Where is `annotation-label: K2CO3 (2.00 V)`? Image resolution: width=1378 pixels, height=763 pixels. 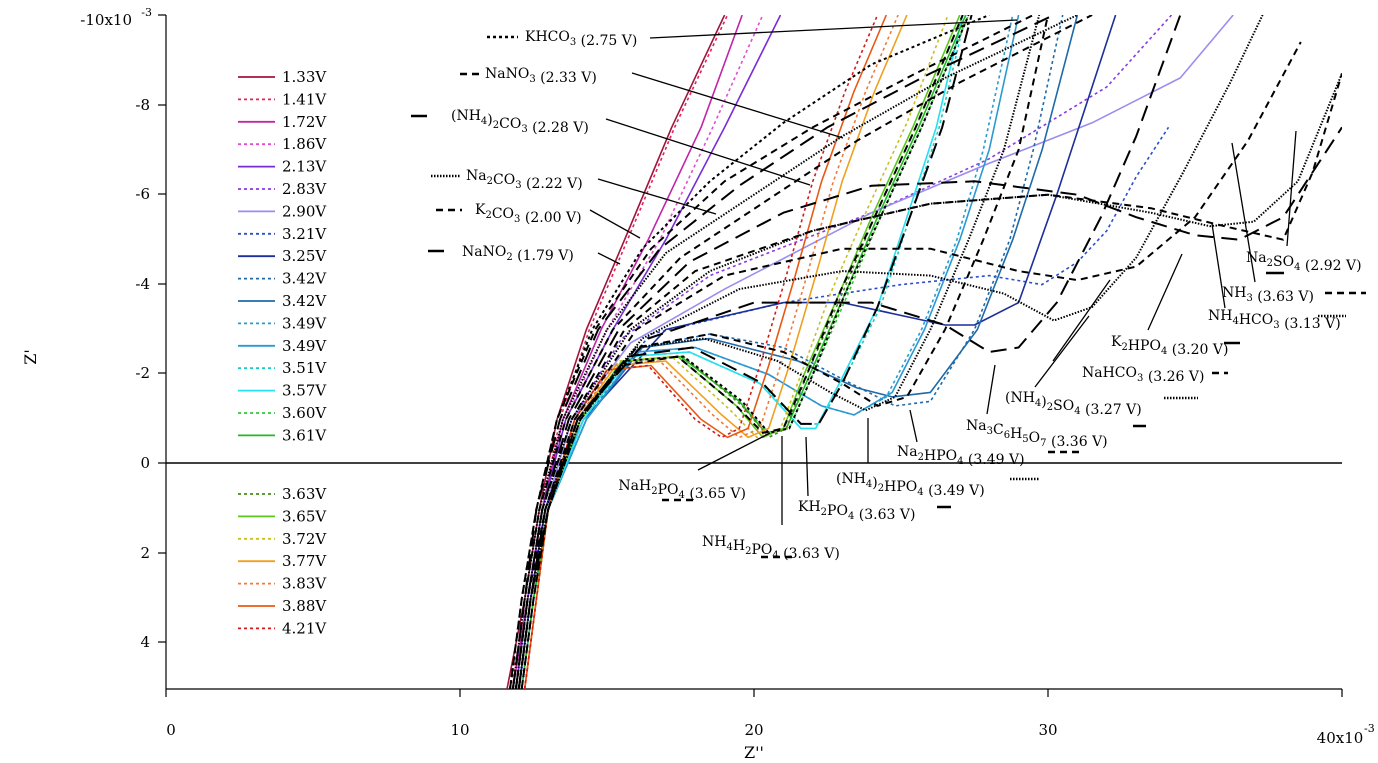 annotation-label: K2CO3 (2.00 V) is located at coordinates (528, 214).